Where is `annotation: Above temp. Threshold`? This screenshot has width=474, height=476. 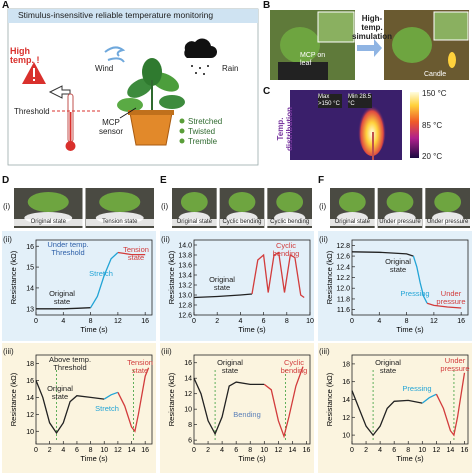
annotation: Above temp. Threshold is located at coordinates (70, 363).